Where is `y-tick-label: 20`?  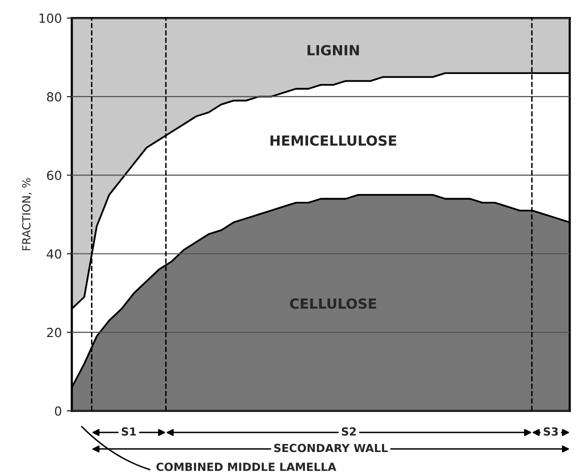 y-tick-label: 20 is located at coordinates (54, 333).